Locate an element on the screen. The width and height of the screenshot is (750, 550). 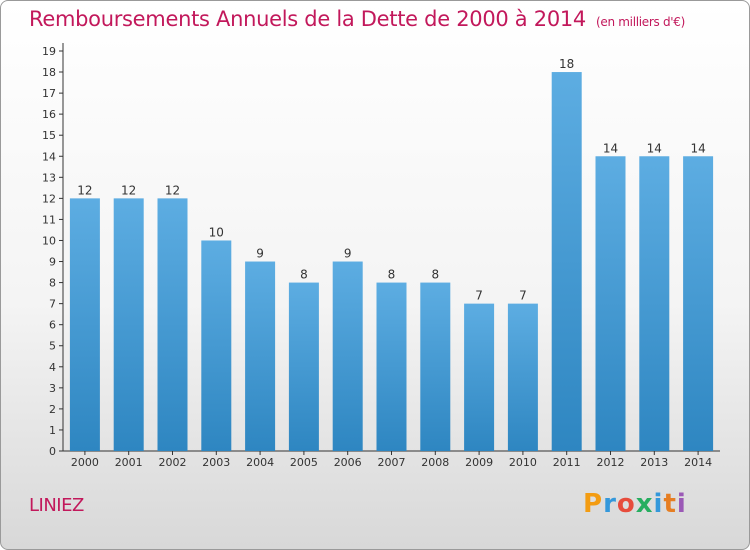
x-tick-label: 2010 is located at coordinates (523, 462).